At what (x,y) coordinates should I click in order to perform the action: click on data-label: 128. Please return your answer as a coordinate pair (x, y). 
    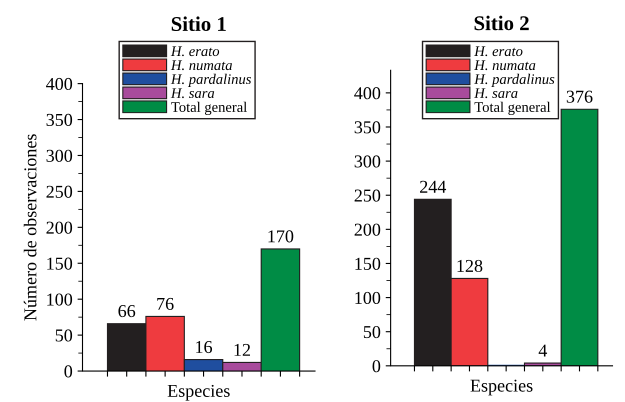
    Looking at the image, I should click on (470, 266).